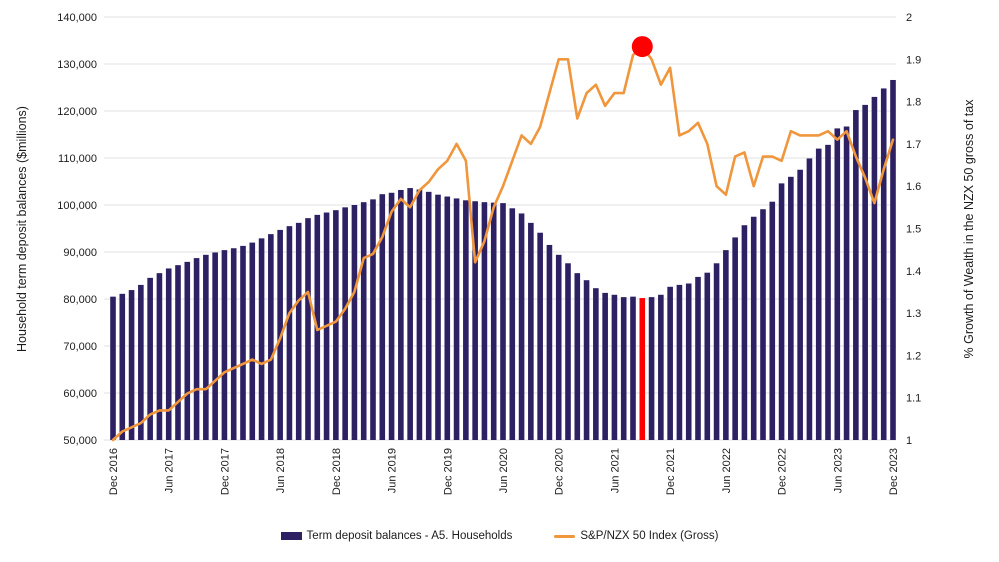 This screenshot has width=999, height=562. What do you see at coordinates (565, 536) in the screenshot?
I see `nzx50-line-swatch-icon` at bounding box center [565, 536].